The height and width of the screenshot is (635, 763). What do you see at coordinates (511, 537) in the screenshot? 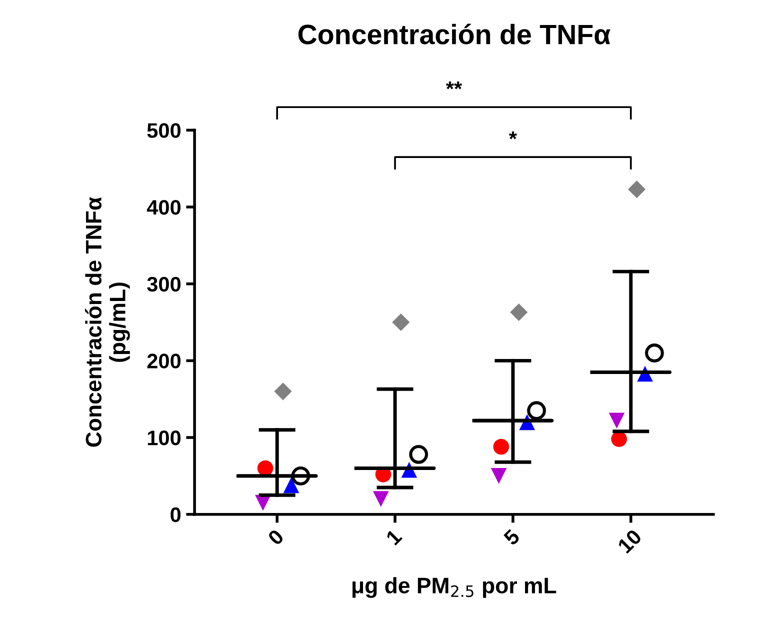
I see `x-tick-label: 5` at bounding box center [511, 537].